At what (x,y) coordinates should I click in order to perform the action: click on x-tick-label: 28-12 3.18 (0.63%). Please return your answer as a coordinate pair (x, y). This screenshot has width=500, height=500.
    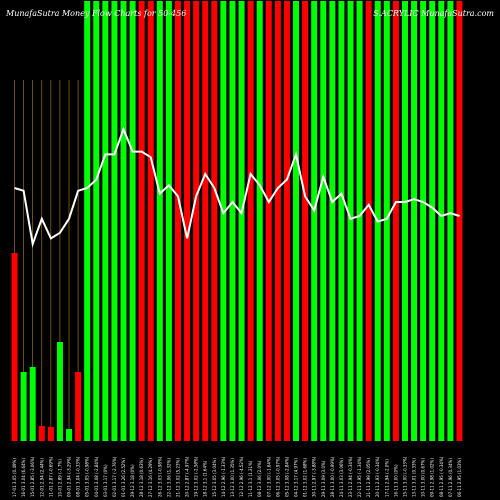
    Looking at the image, I should click on (141, 477).